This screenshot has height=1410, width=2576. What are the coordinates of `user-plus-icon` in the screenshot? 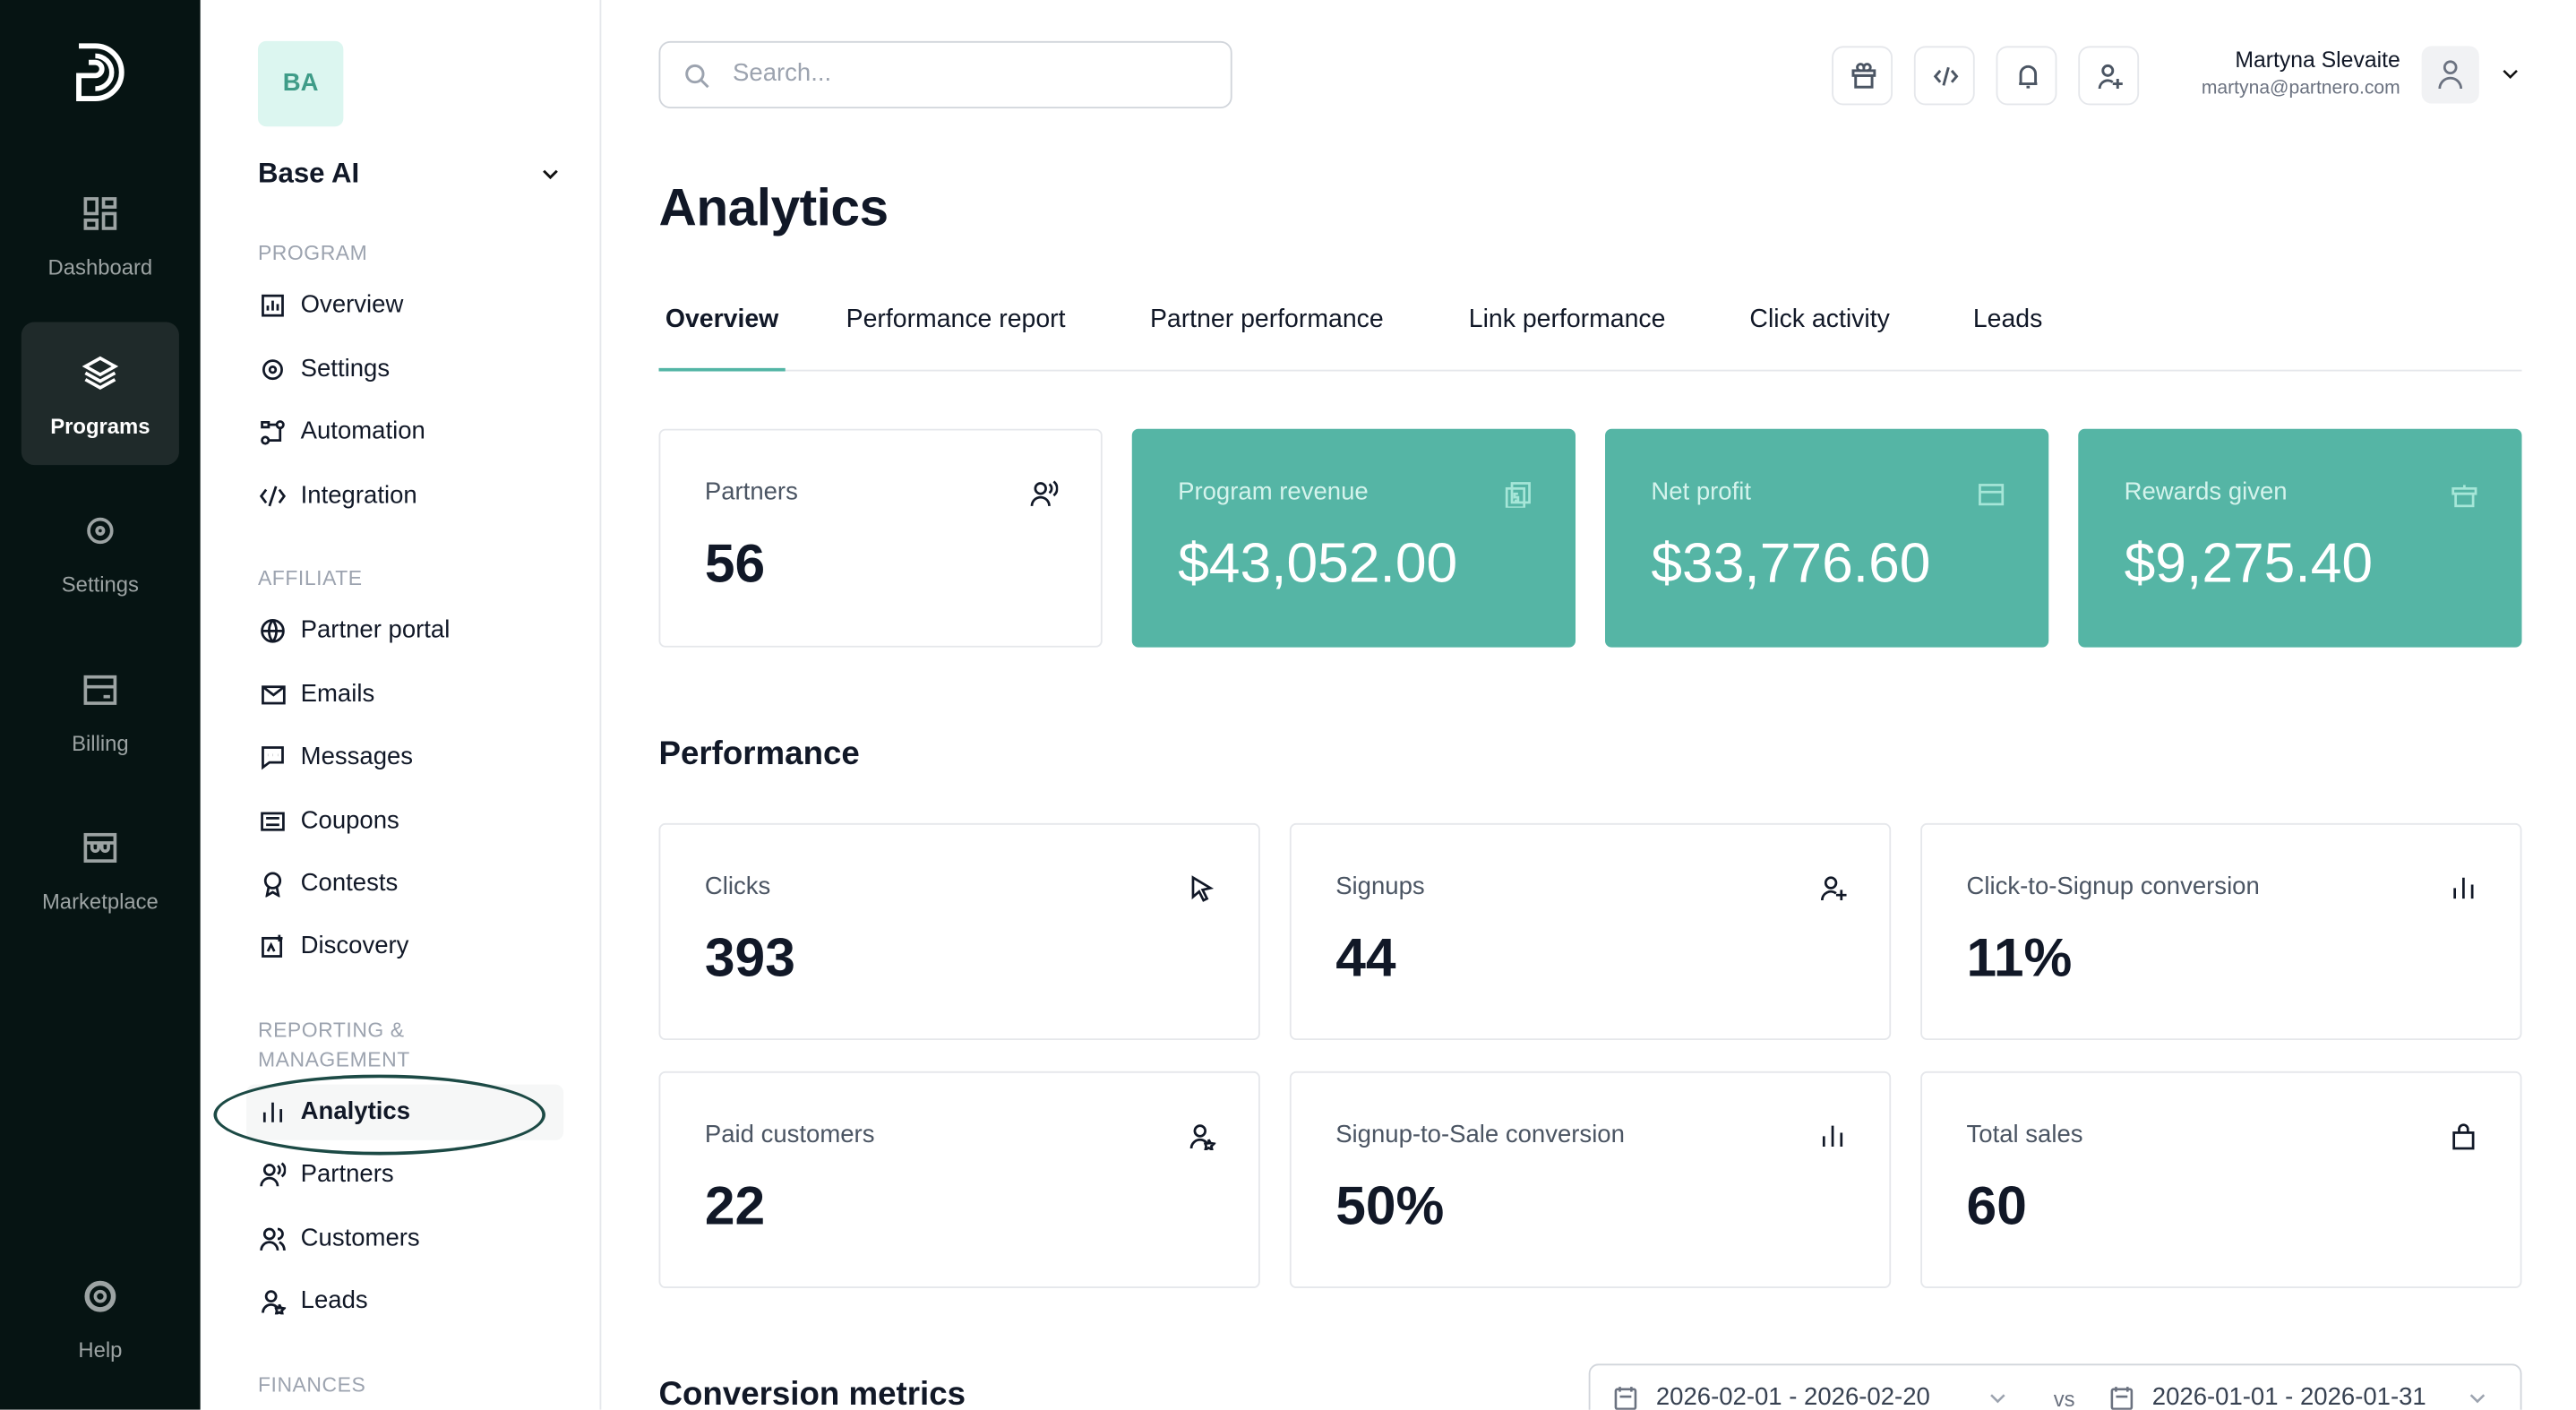 It's located at (2110, 77).